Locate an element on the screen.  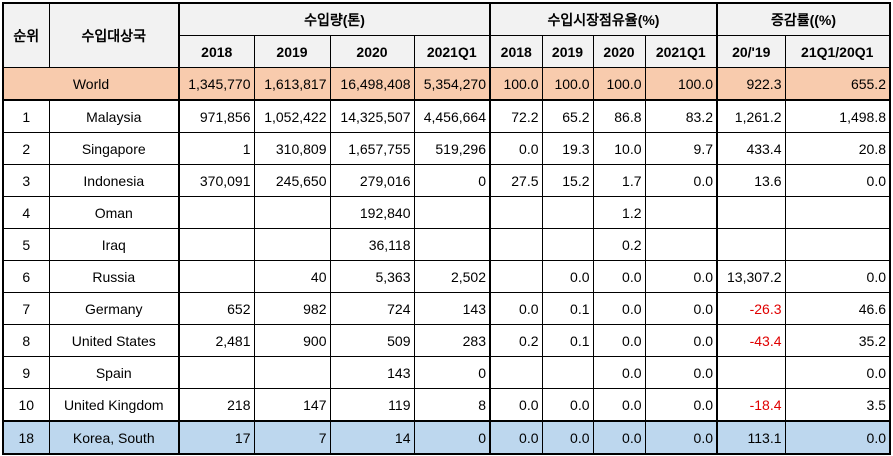
share-cell: 1.2 is located at coordinates (619, 212).